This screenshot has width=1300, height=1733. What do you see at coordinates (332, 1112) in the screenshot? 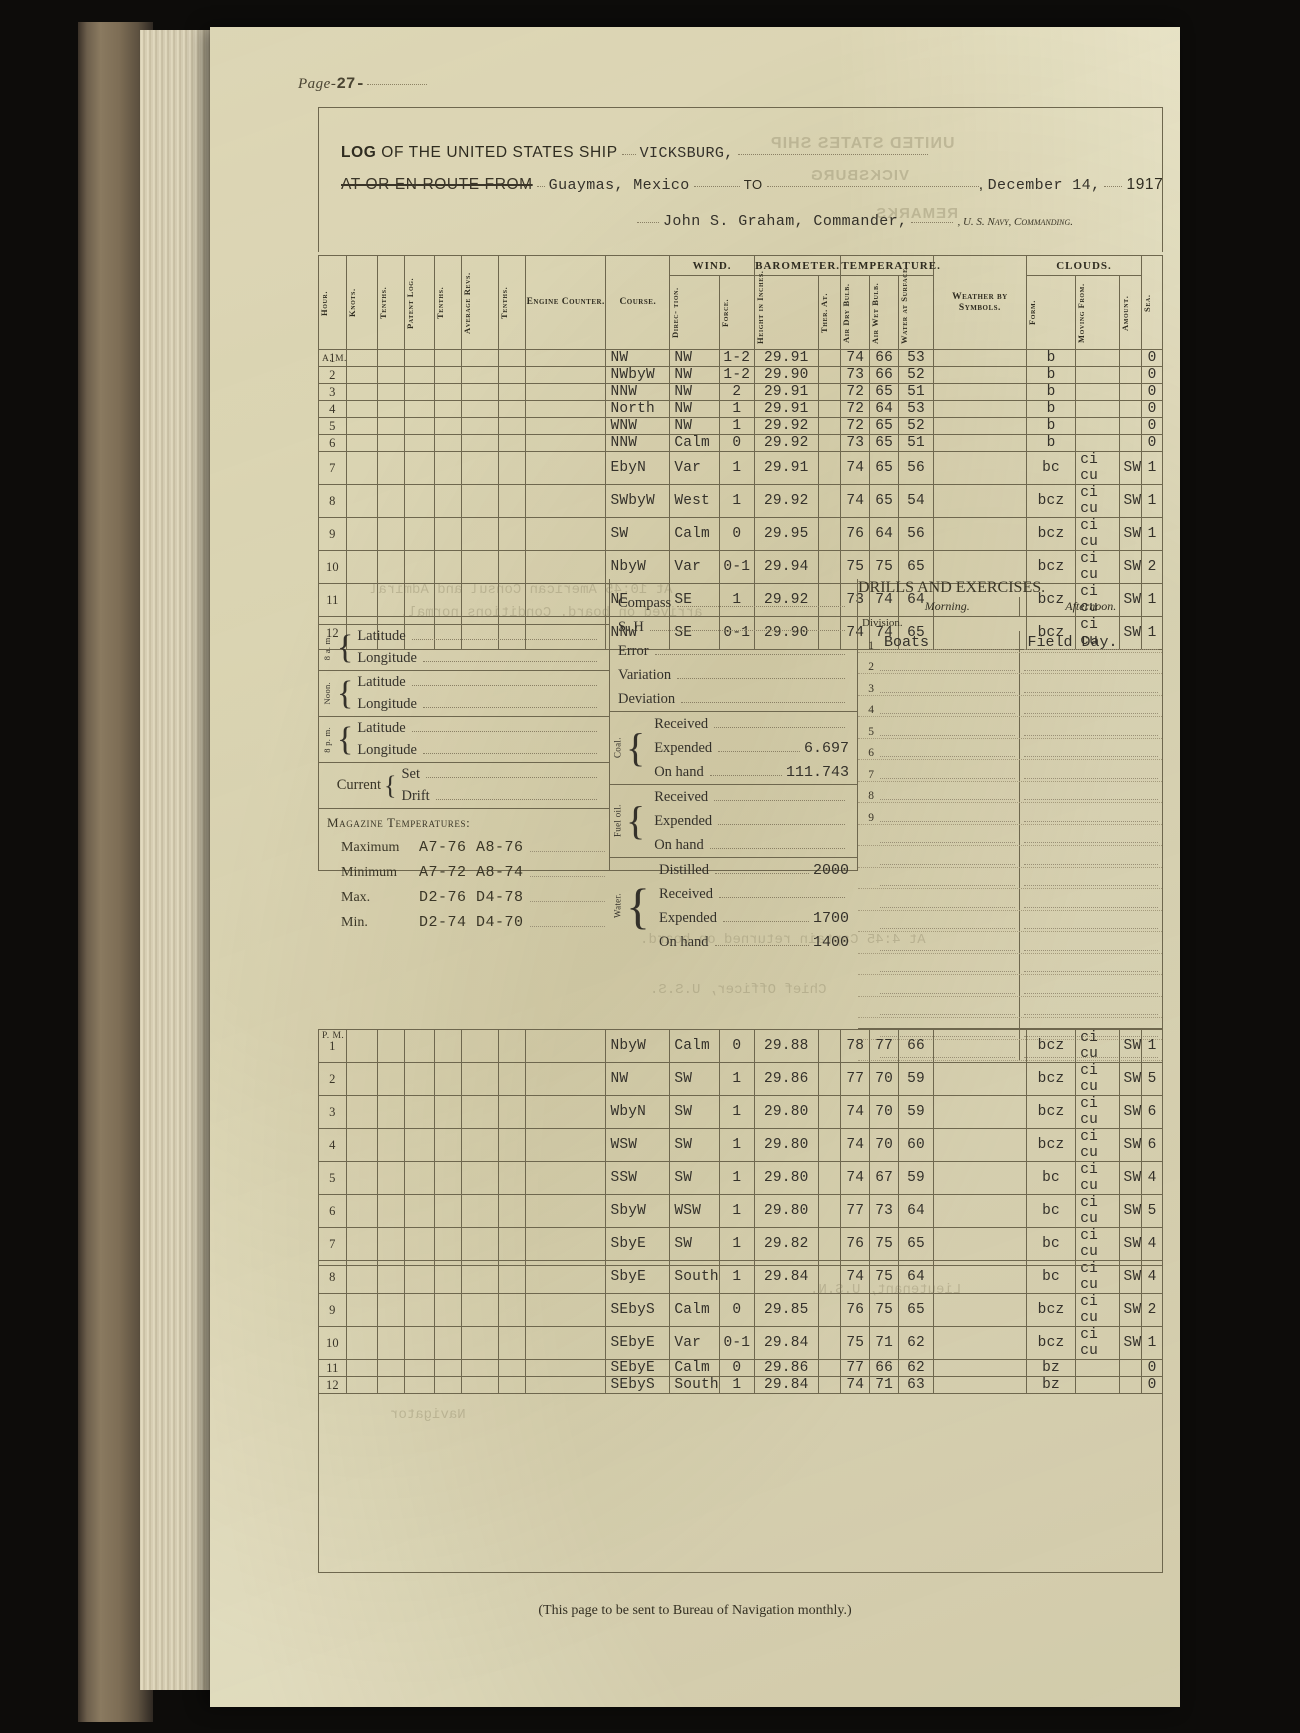
I see `hour-cell: 3` at bounding box center [332, 1112].